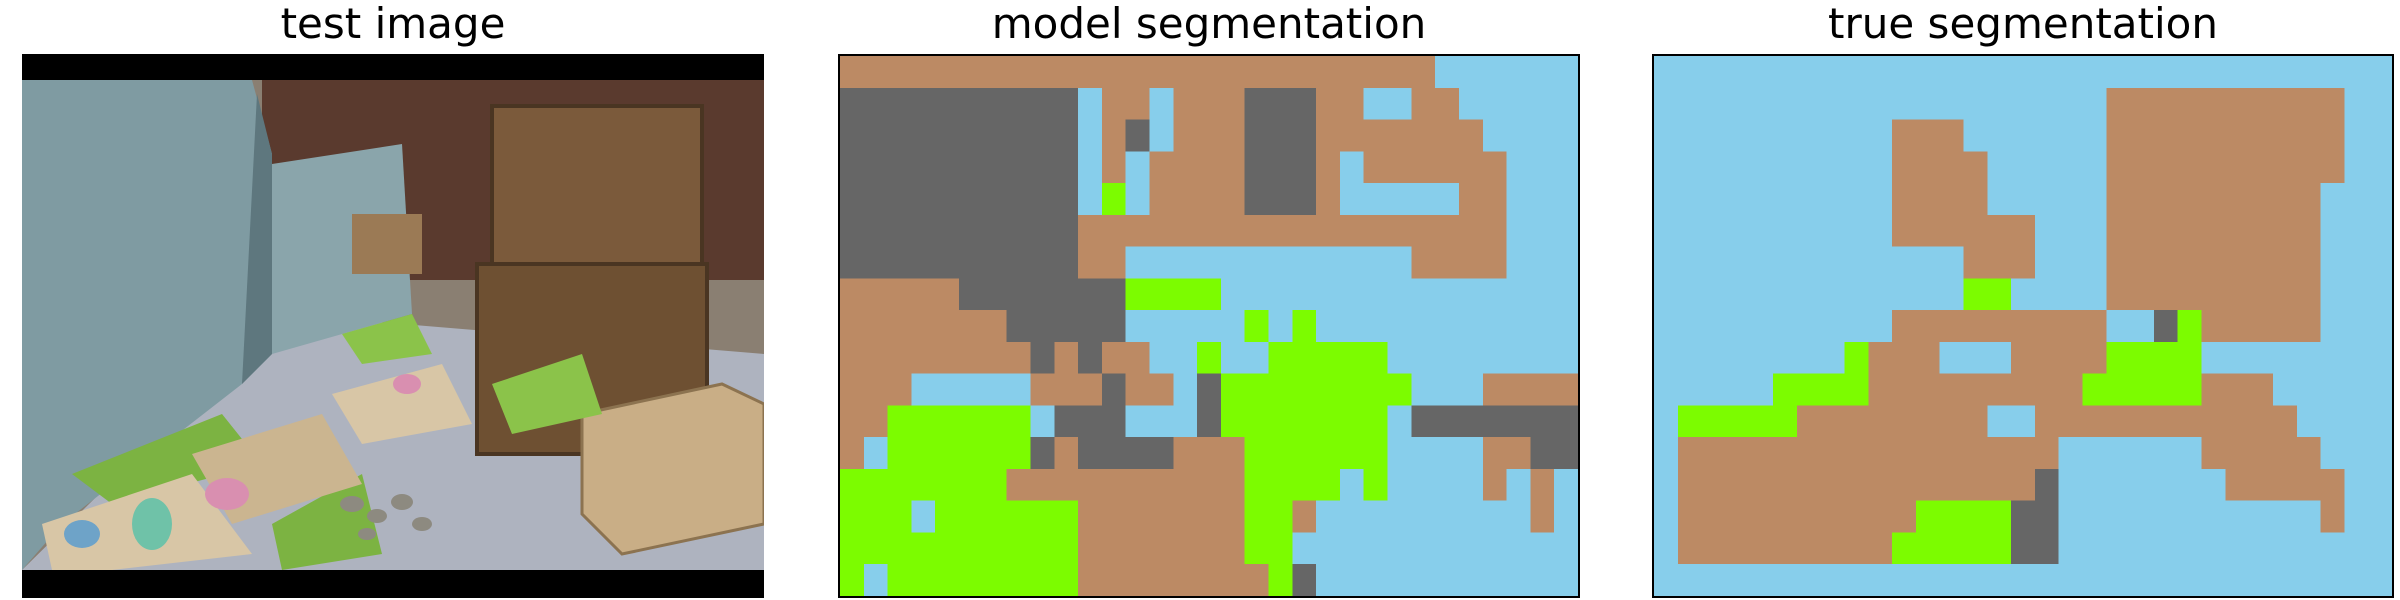  Describe the element at coordinates (152, 524) in the screenshot. I see `hold-teal` at that location.